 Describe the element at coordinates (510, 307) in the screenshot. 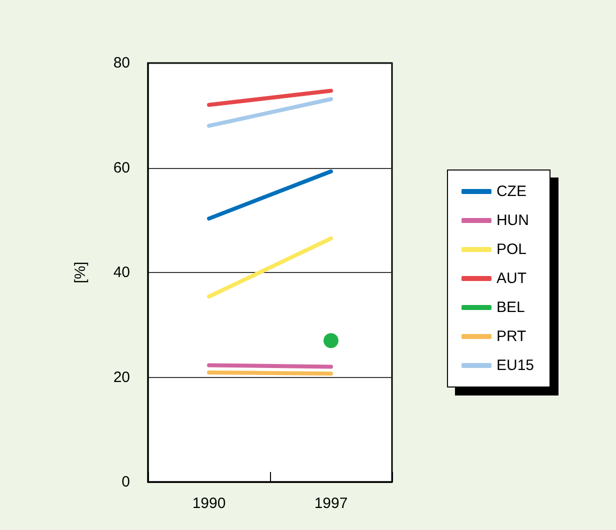

I see `legend-label: BEL` at that location.